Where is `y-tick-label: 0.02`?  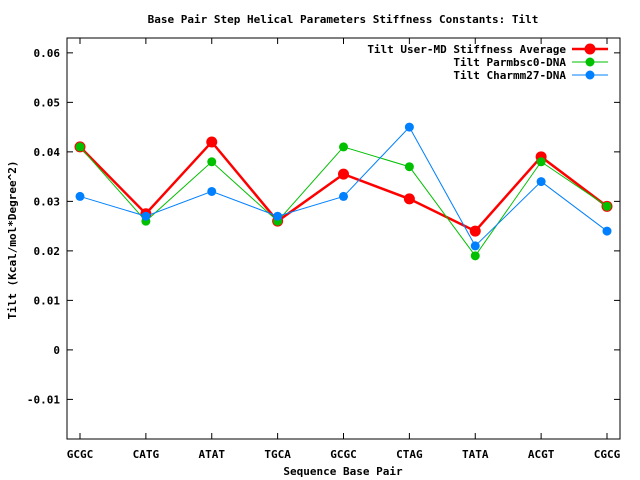
y-tick-label: 0.02 is located at coordinates (47, 251).